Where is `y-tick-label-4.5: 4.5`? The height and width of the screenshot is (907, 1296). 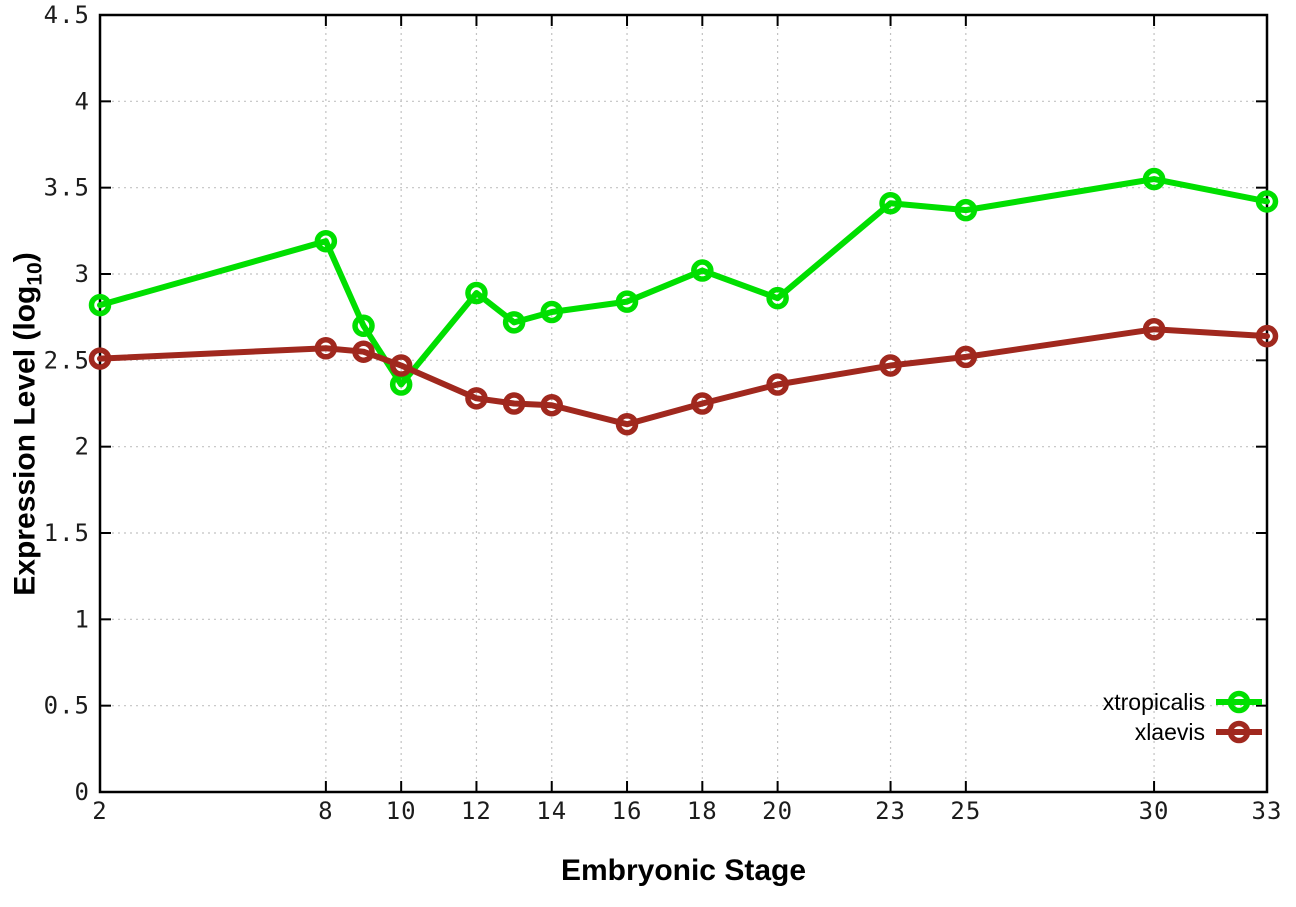
y-tick-label-4.5: 4.5 is located at coordinates (67, 15).